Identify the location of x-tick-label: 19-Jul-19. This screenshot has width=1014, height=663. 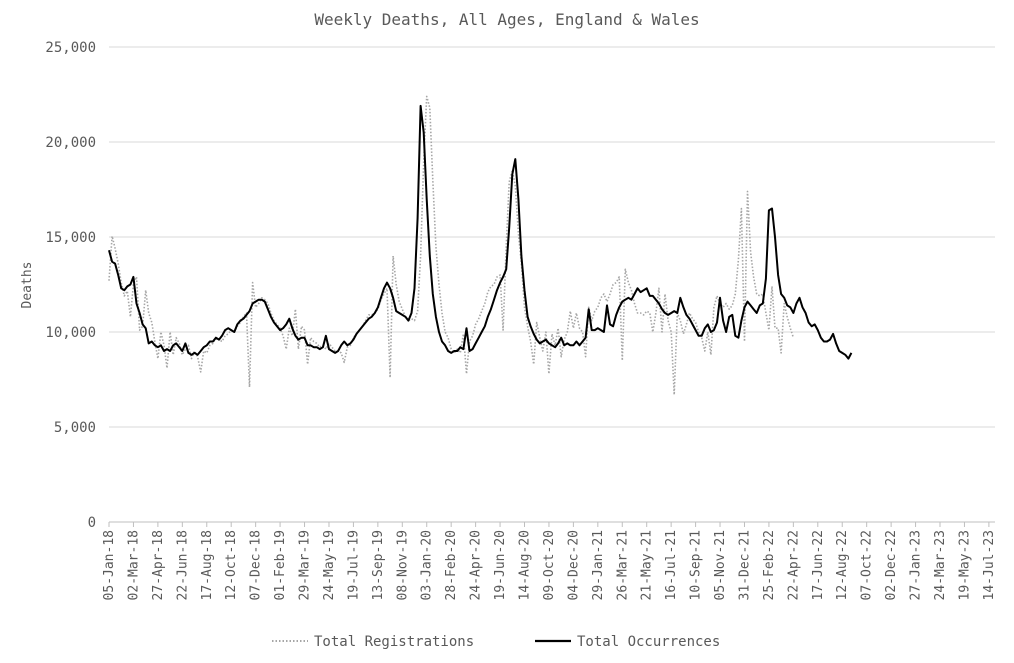
(353, 565).